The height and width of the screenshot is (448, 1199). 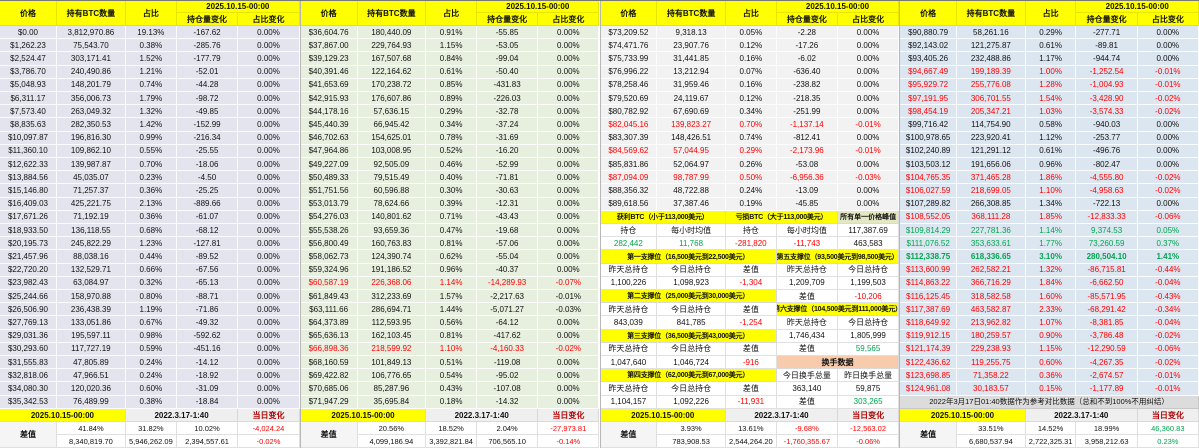 I want to click on btc-amount-cell: 47,966.51, so click(x=91, y=376).